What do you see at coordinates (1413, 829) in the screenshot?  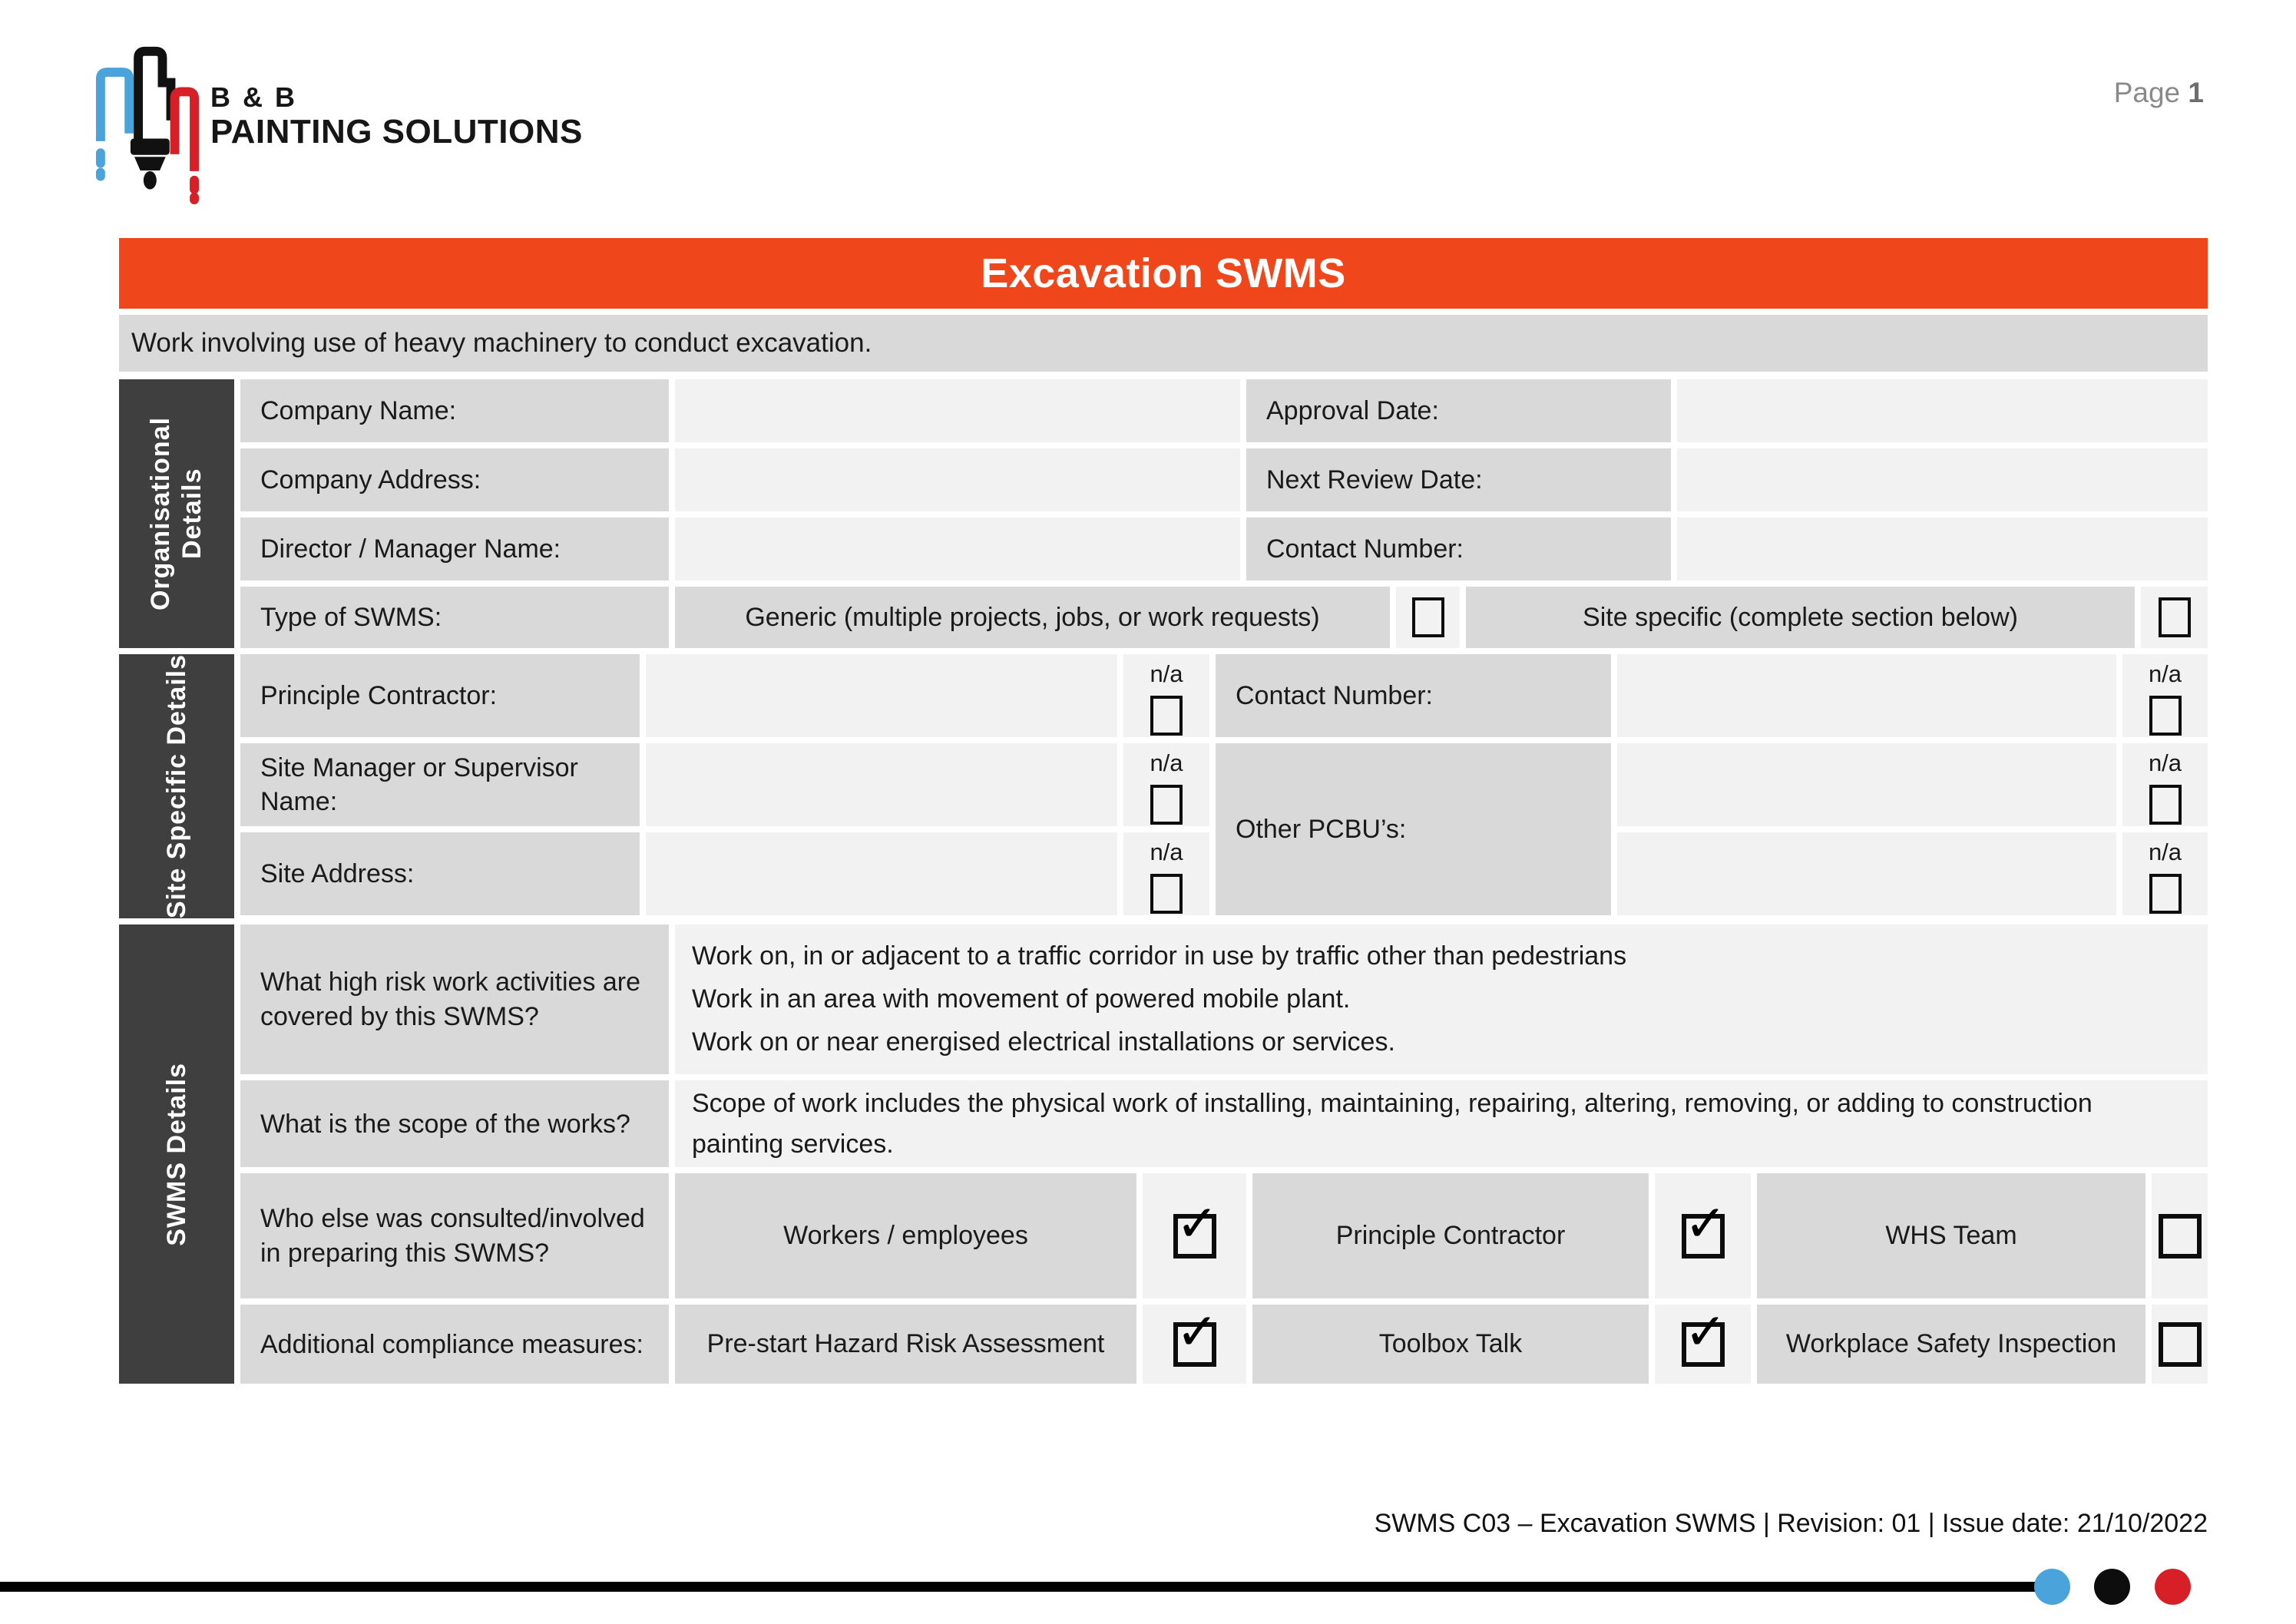 I see `other-pcbus-label: Other PCBU’s:` at bounding box center [1413, 829].